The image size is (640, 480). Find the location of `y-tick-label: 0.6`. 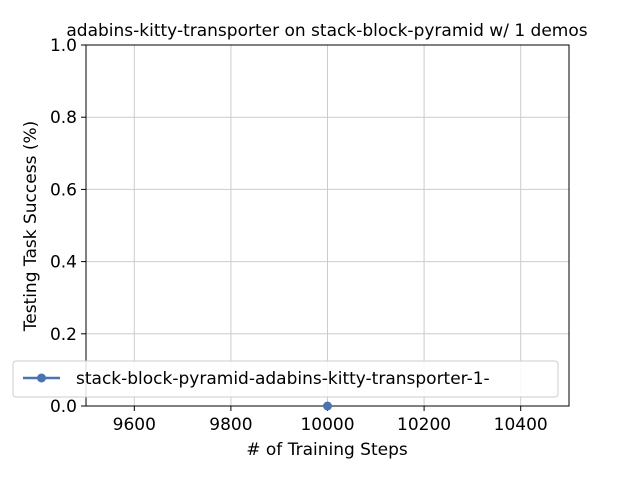

y-tick-label: 0.6 is located at coordinates (63, 190).